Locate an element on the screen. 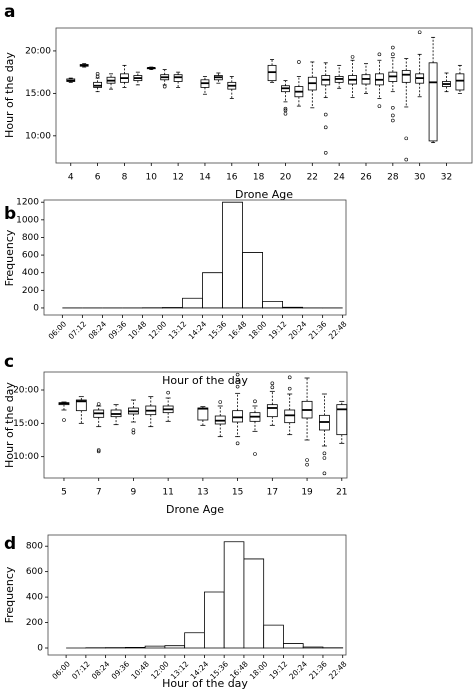 The width and height of the screenshot is (474, 689). x-tick-label: 24 is located at coordinates (339, 178).